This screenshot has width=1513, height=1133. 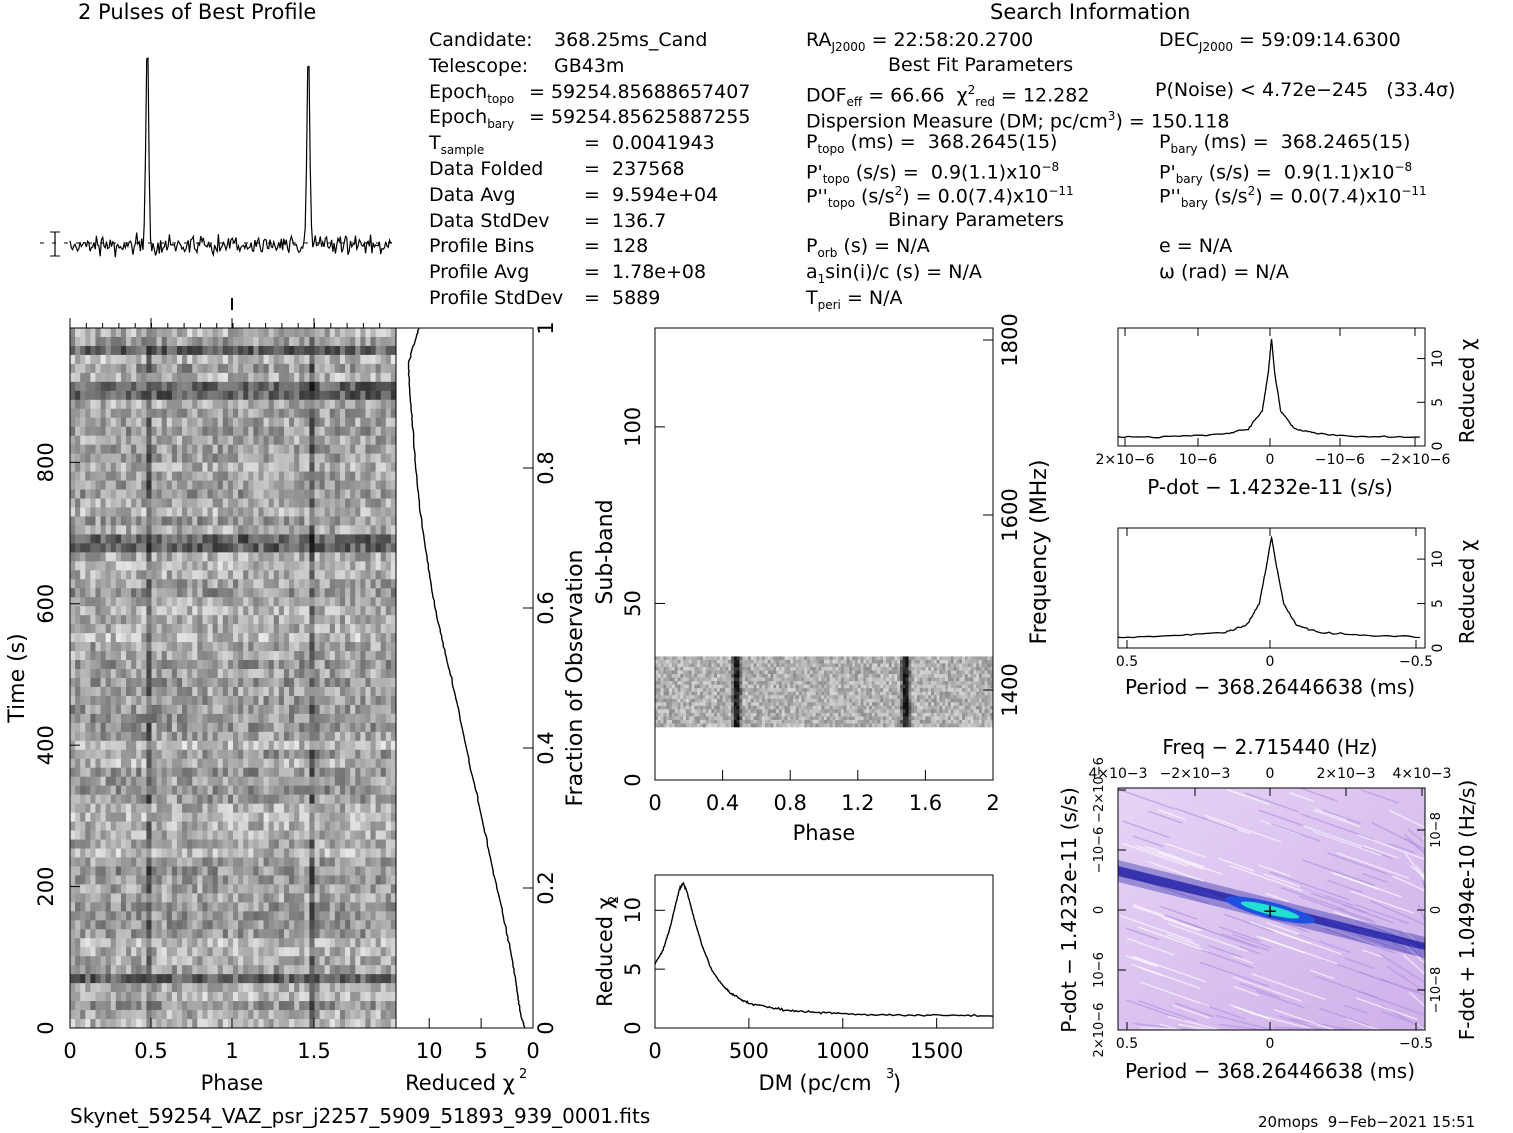 I want to click on candidate-label: Telescope:, so click(x=479, y=65).